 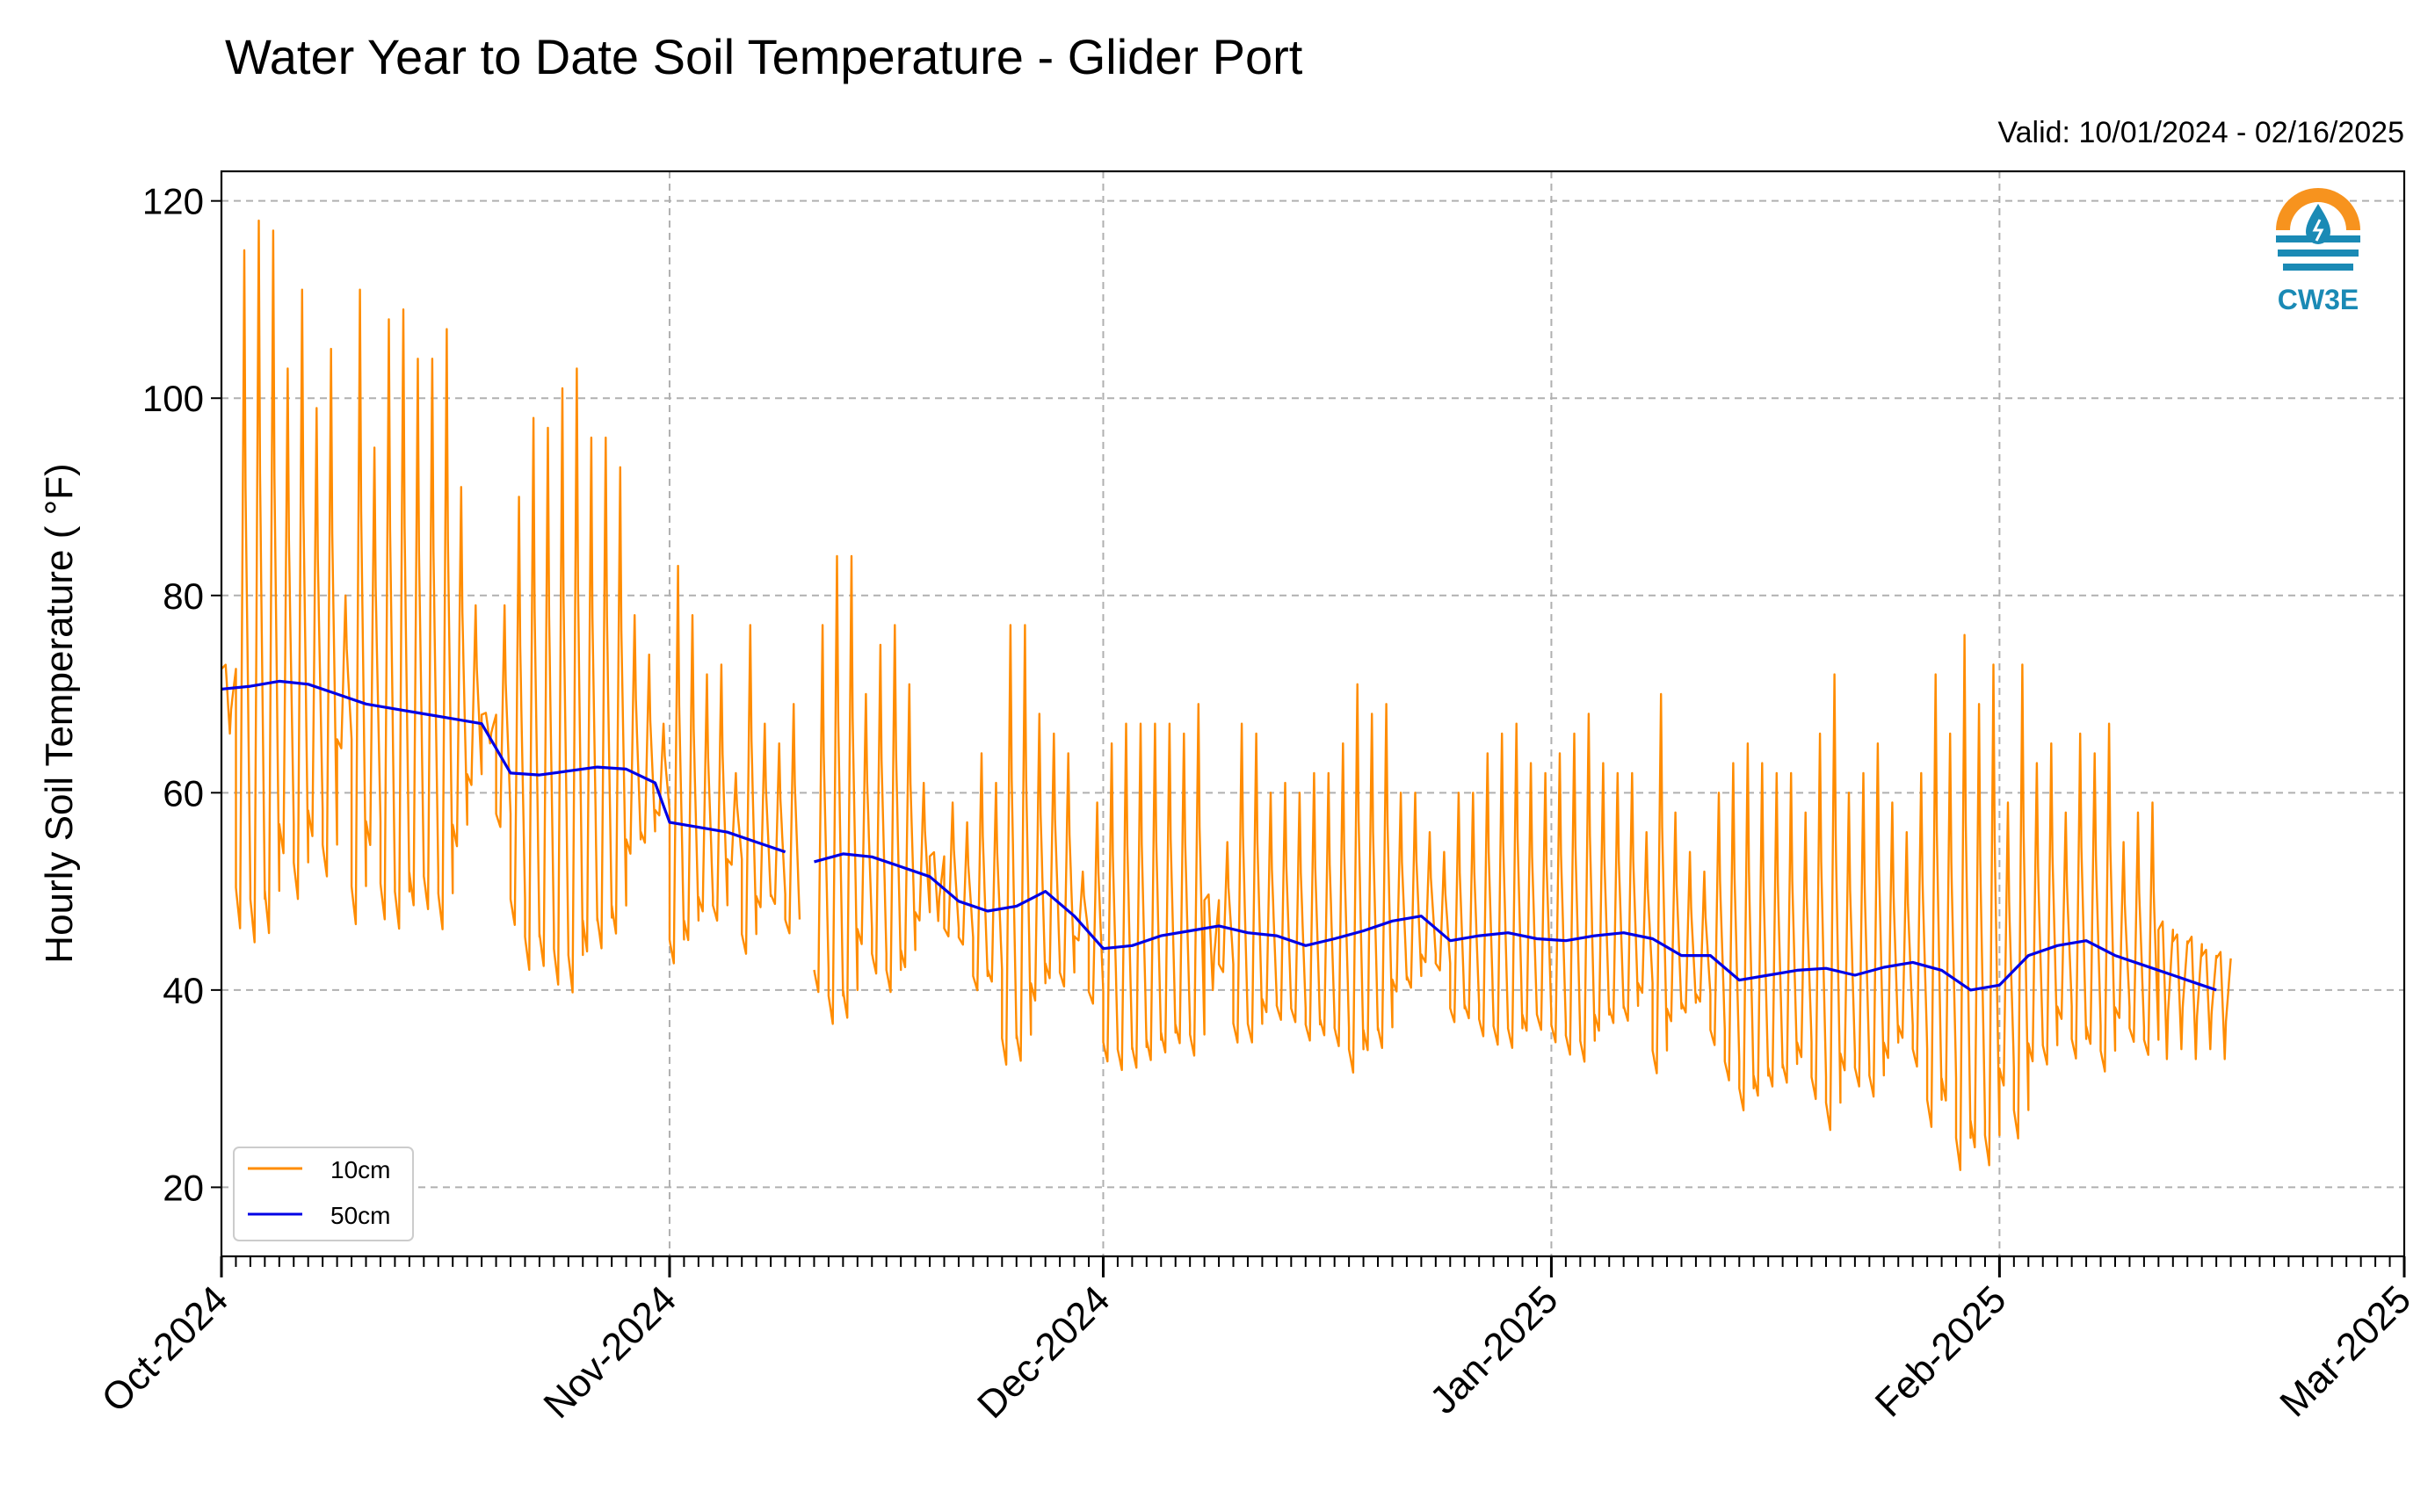 I want to click on y-tick-label: 60, so click(x=183, y=793).